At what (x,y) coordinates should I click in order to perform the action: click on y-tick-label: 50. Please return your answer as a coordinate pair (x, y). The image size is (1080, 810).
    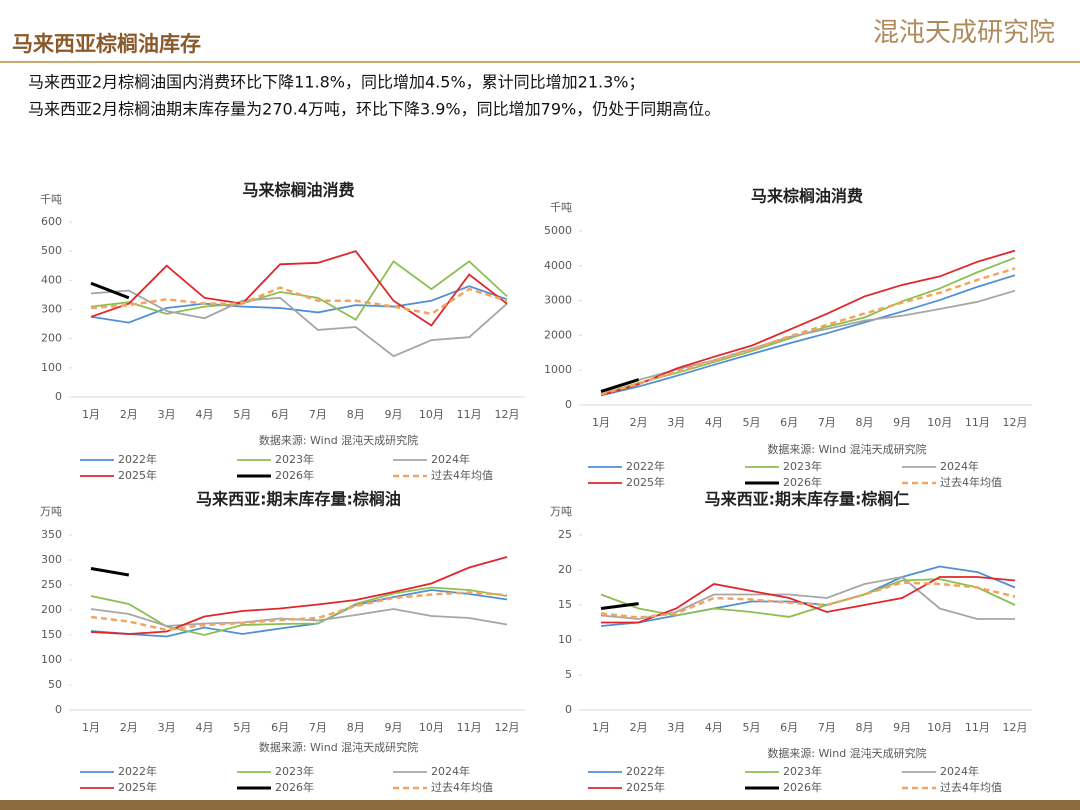
    Looking at the image, I should click on (55, 684).